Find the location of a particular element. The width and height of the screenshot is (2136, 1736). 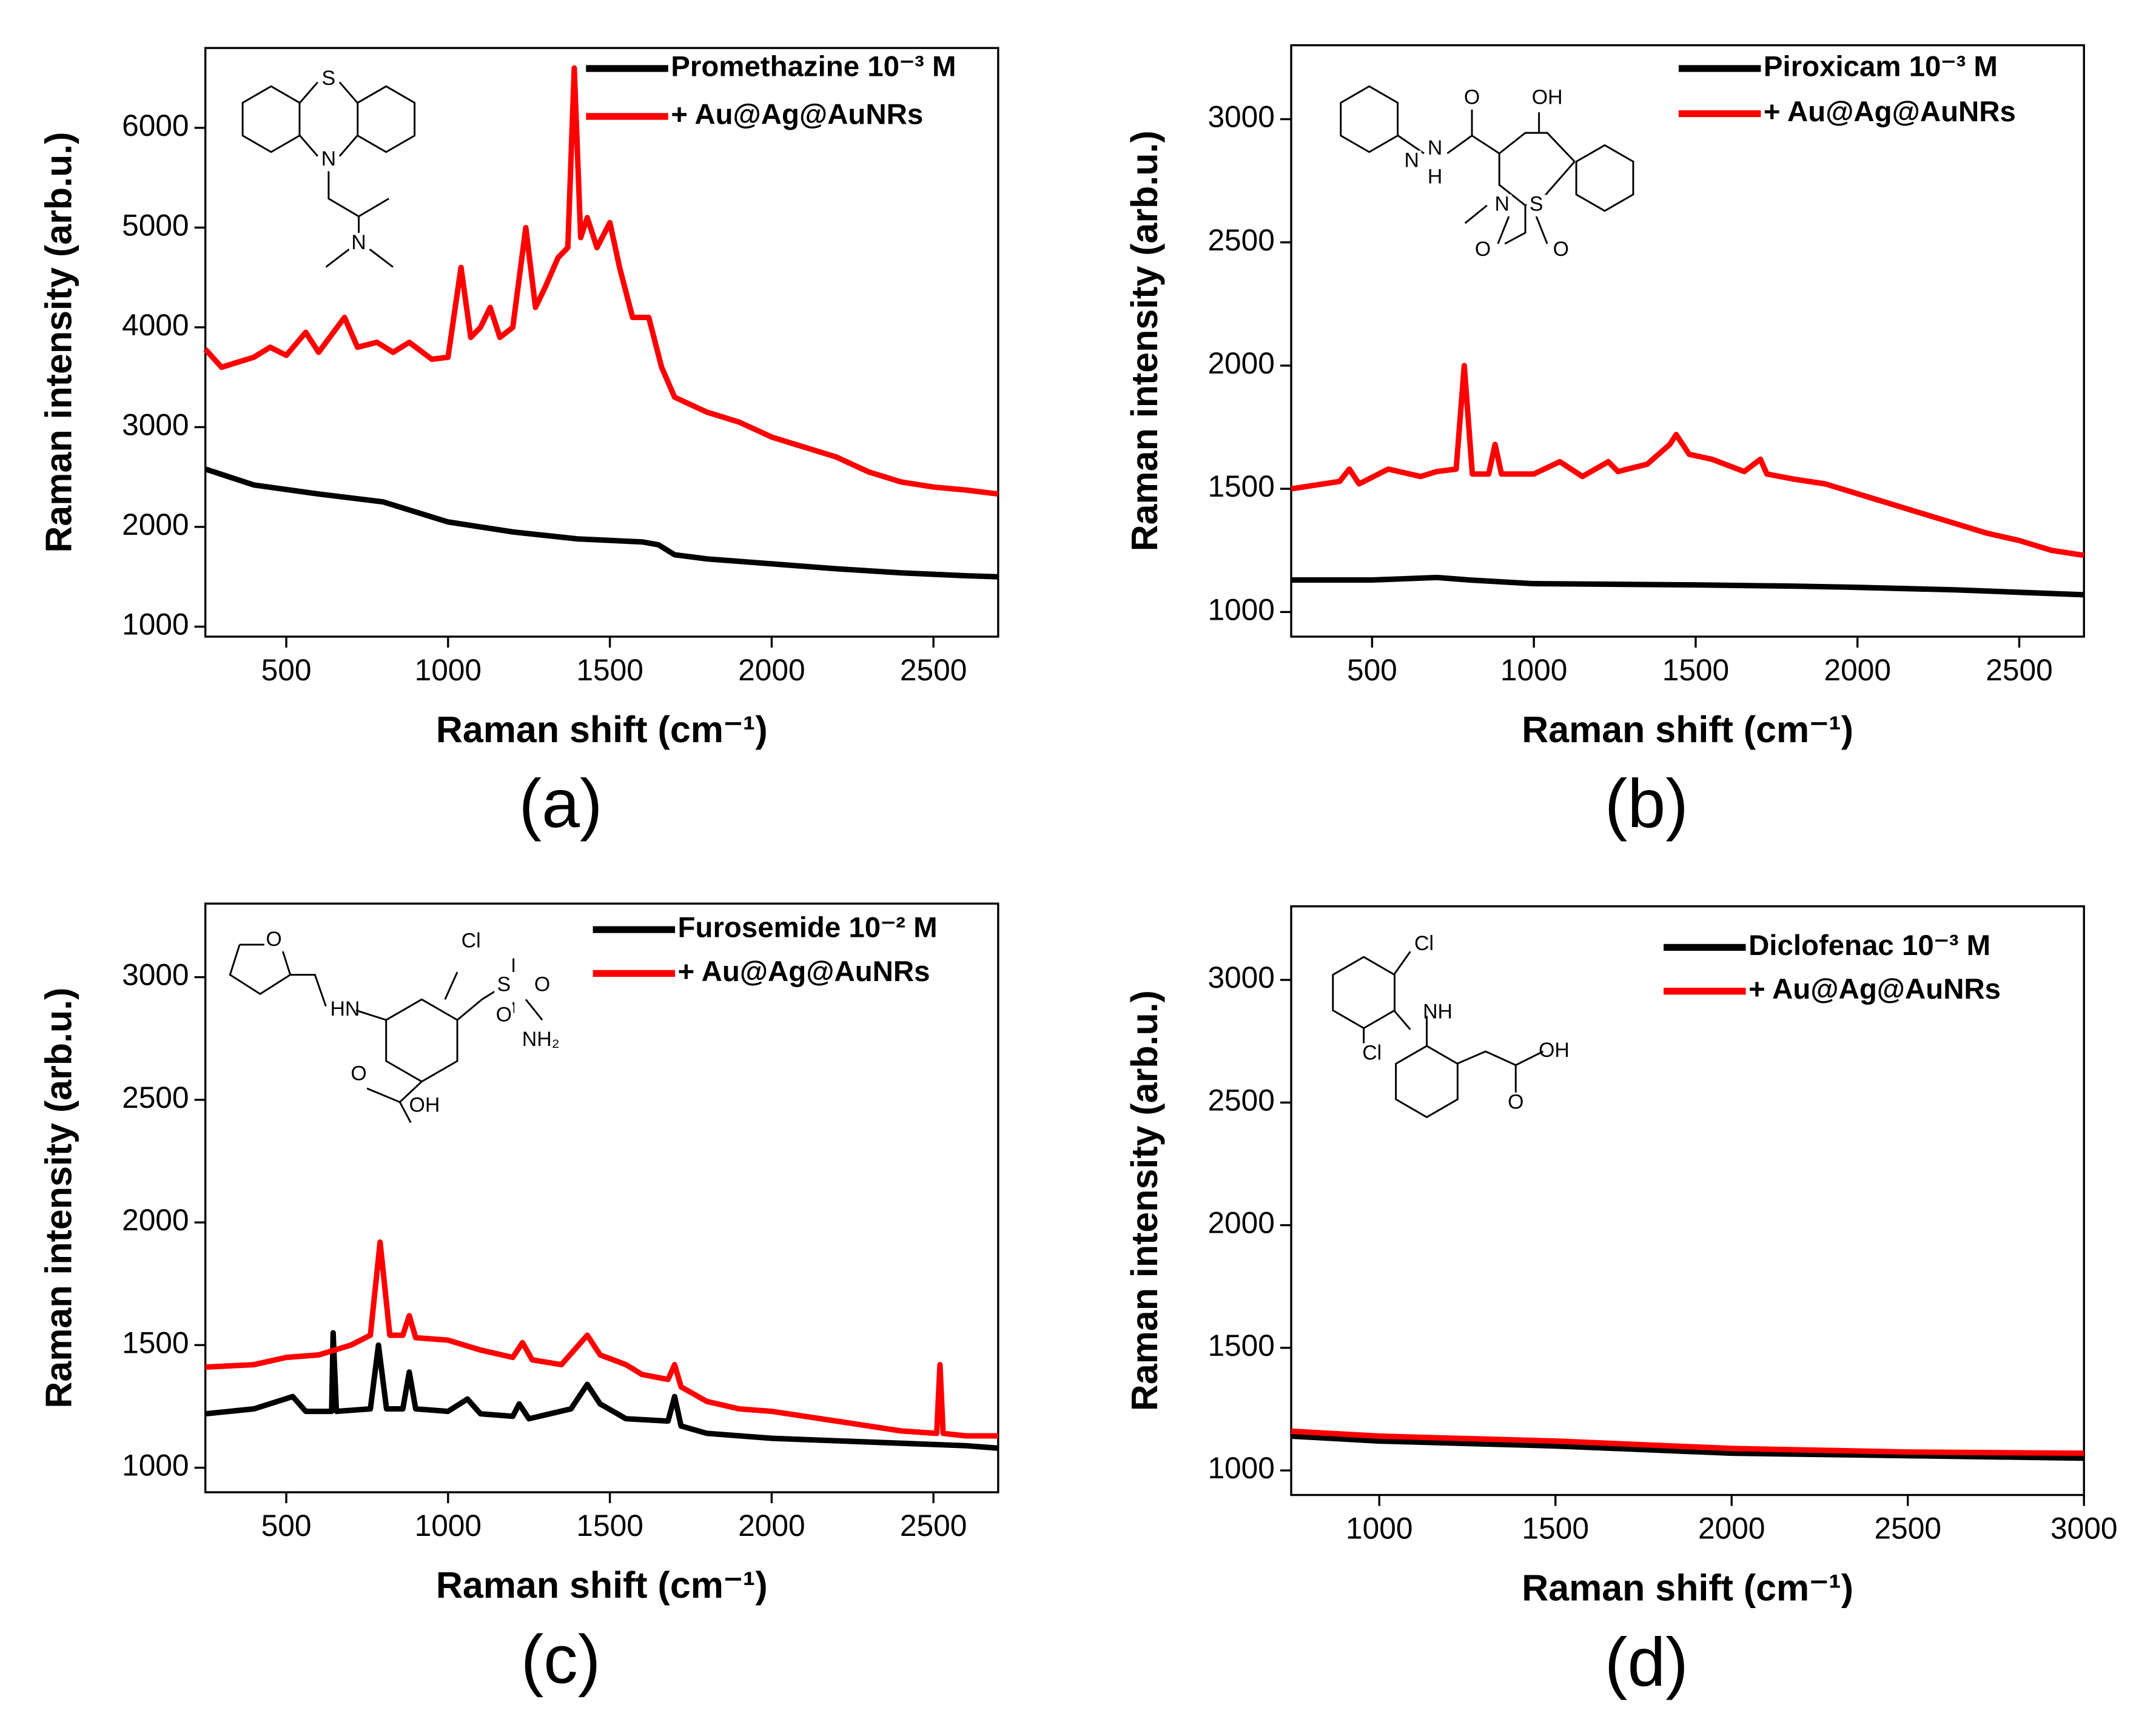

x-tick-label: 3000 is located at coordinates (2083, 1528).